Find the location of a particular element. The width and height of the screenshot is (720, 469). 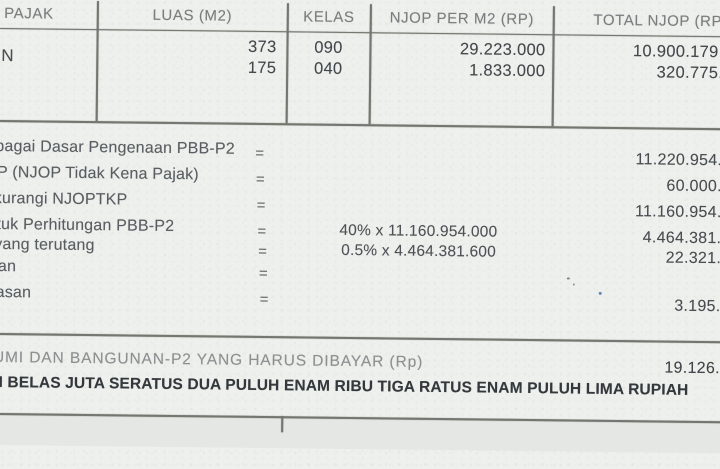

table-bottom-line is located at coordinates (360, 125).